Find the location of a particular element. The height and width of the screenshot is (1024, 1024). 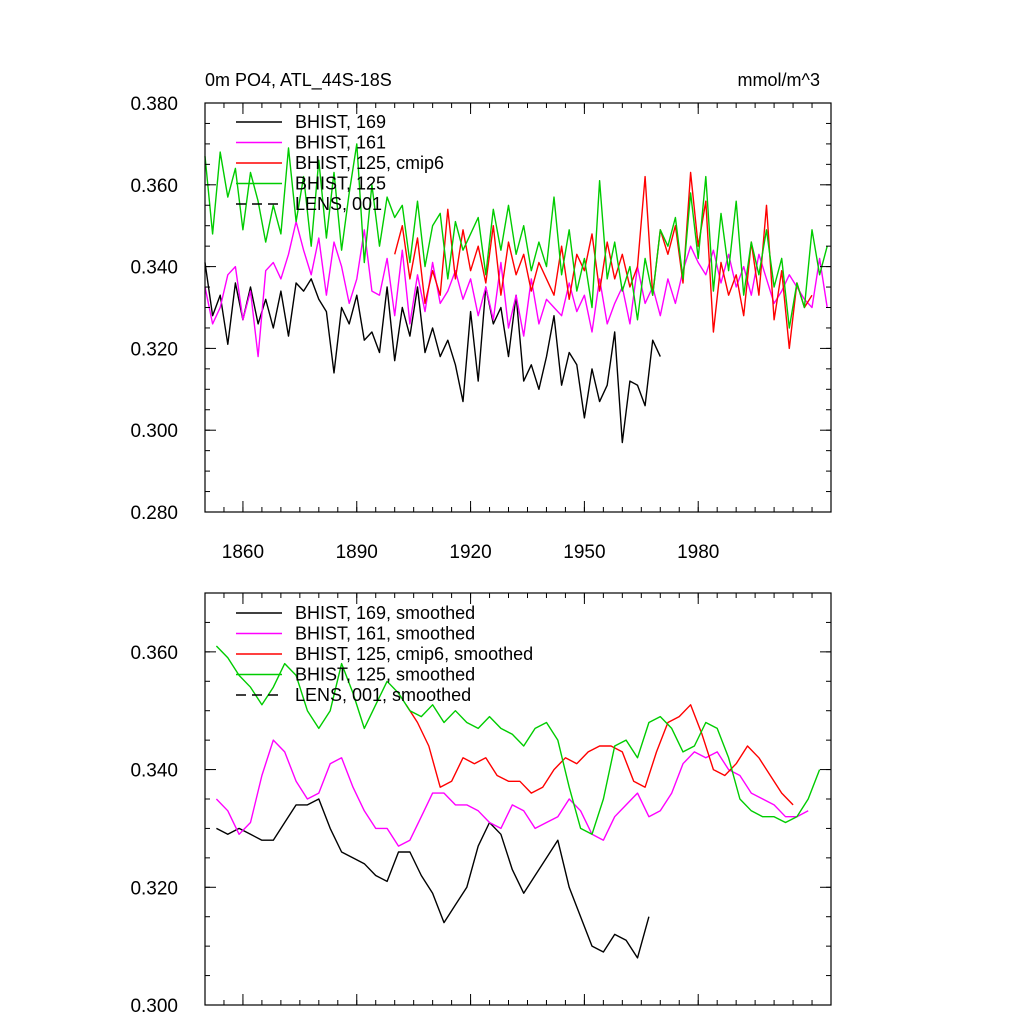

x-tick-label: 1890 is located at coordinates (357, 552).